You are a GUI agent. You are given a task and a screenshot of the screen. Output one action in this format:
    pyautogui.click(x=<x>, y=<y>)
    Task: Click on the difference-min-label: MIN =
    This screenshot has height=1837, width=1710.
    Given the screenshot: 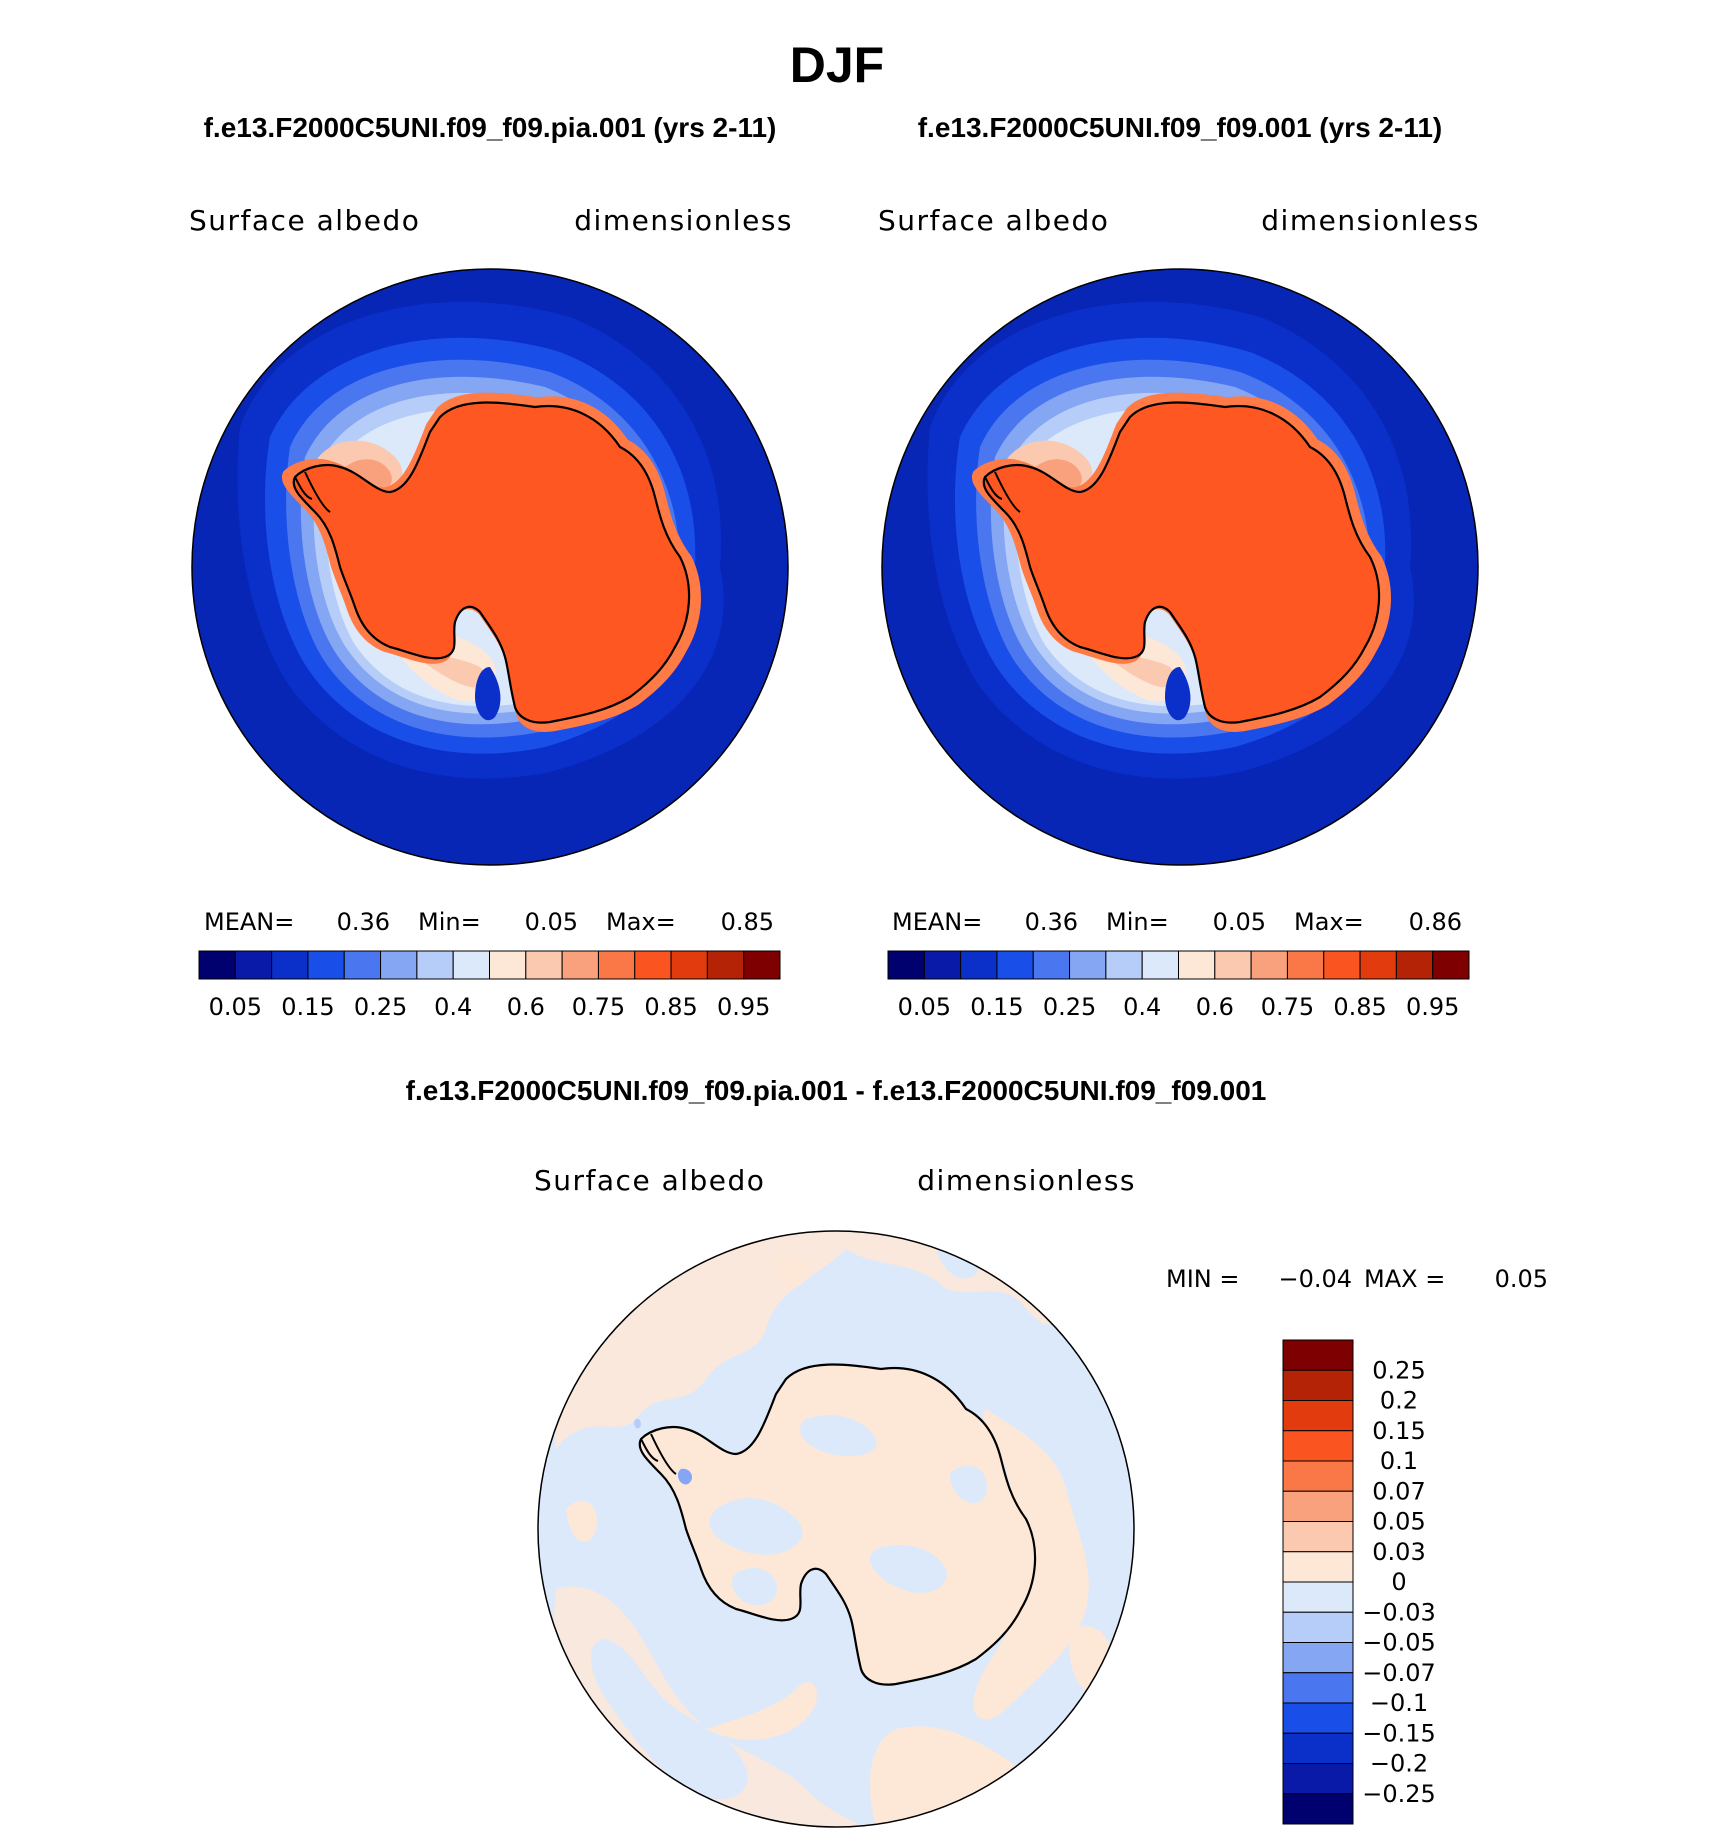 What is the action you would take?
    pyautogui.click(x=1202, y=1279)
    